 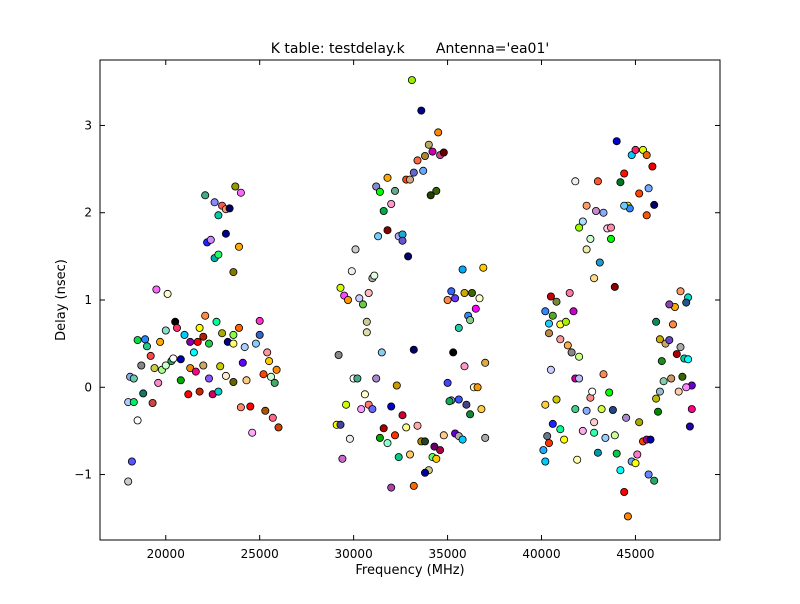 What do you see at coordinates (61, 300) in the screenshot?
I see `y-axis-label: Delay (nsec)` at bounding box center [61, 300].